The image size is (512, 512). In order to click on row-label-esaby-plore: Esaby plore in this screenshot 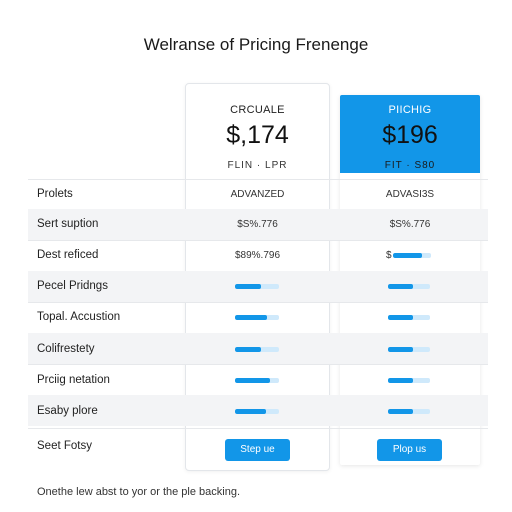, I will do `click(67, 411)`.